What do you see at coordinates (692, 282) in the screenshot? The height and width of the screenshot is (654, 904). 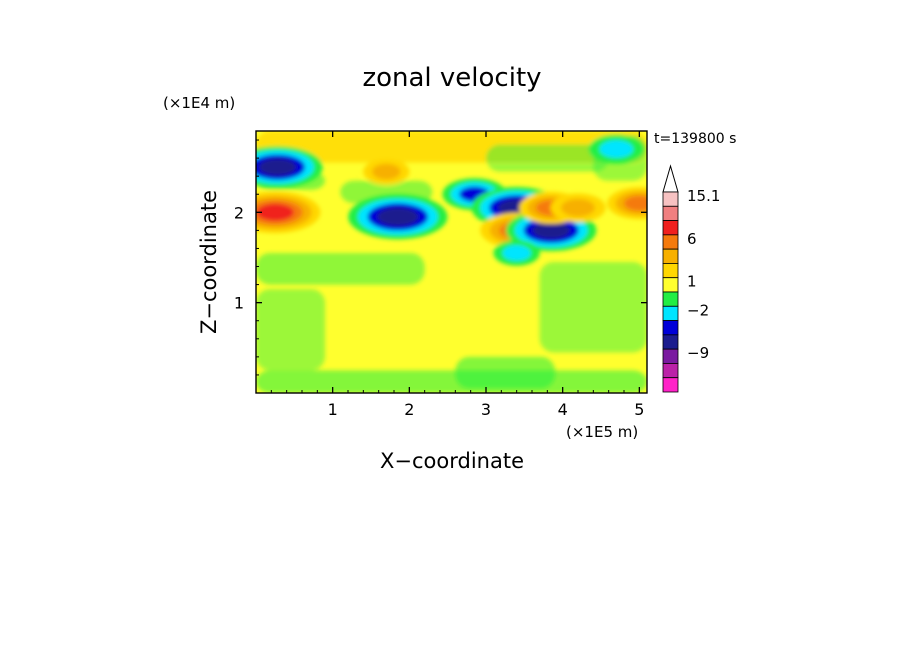 I see `colorbar-label: 1` at bounding box center [692, 282].